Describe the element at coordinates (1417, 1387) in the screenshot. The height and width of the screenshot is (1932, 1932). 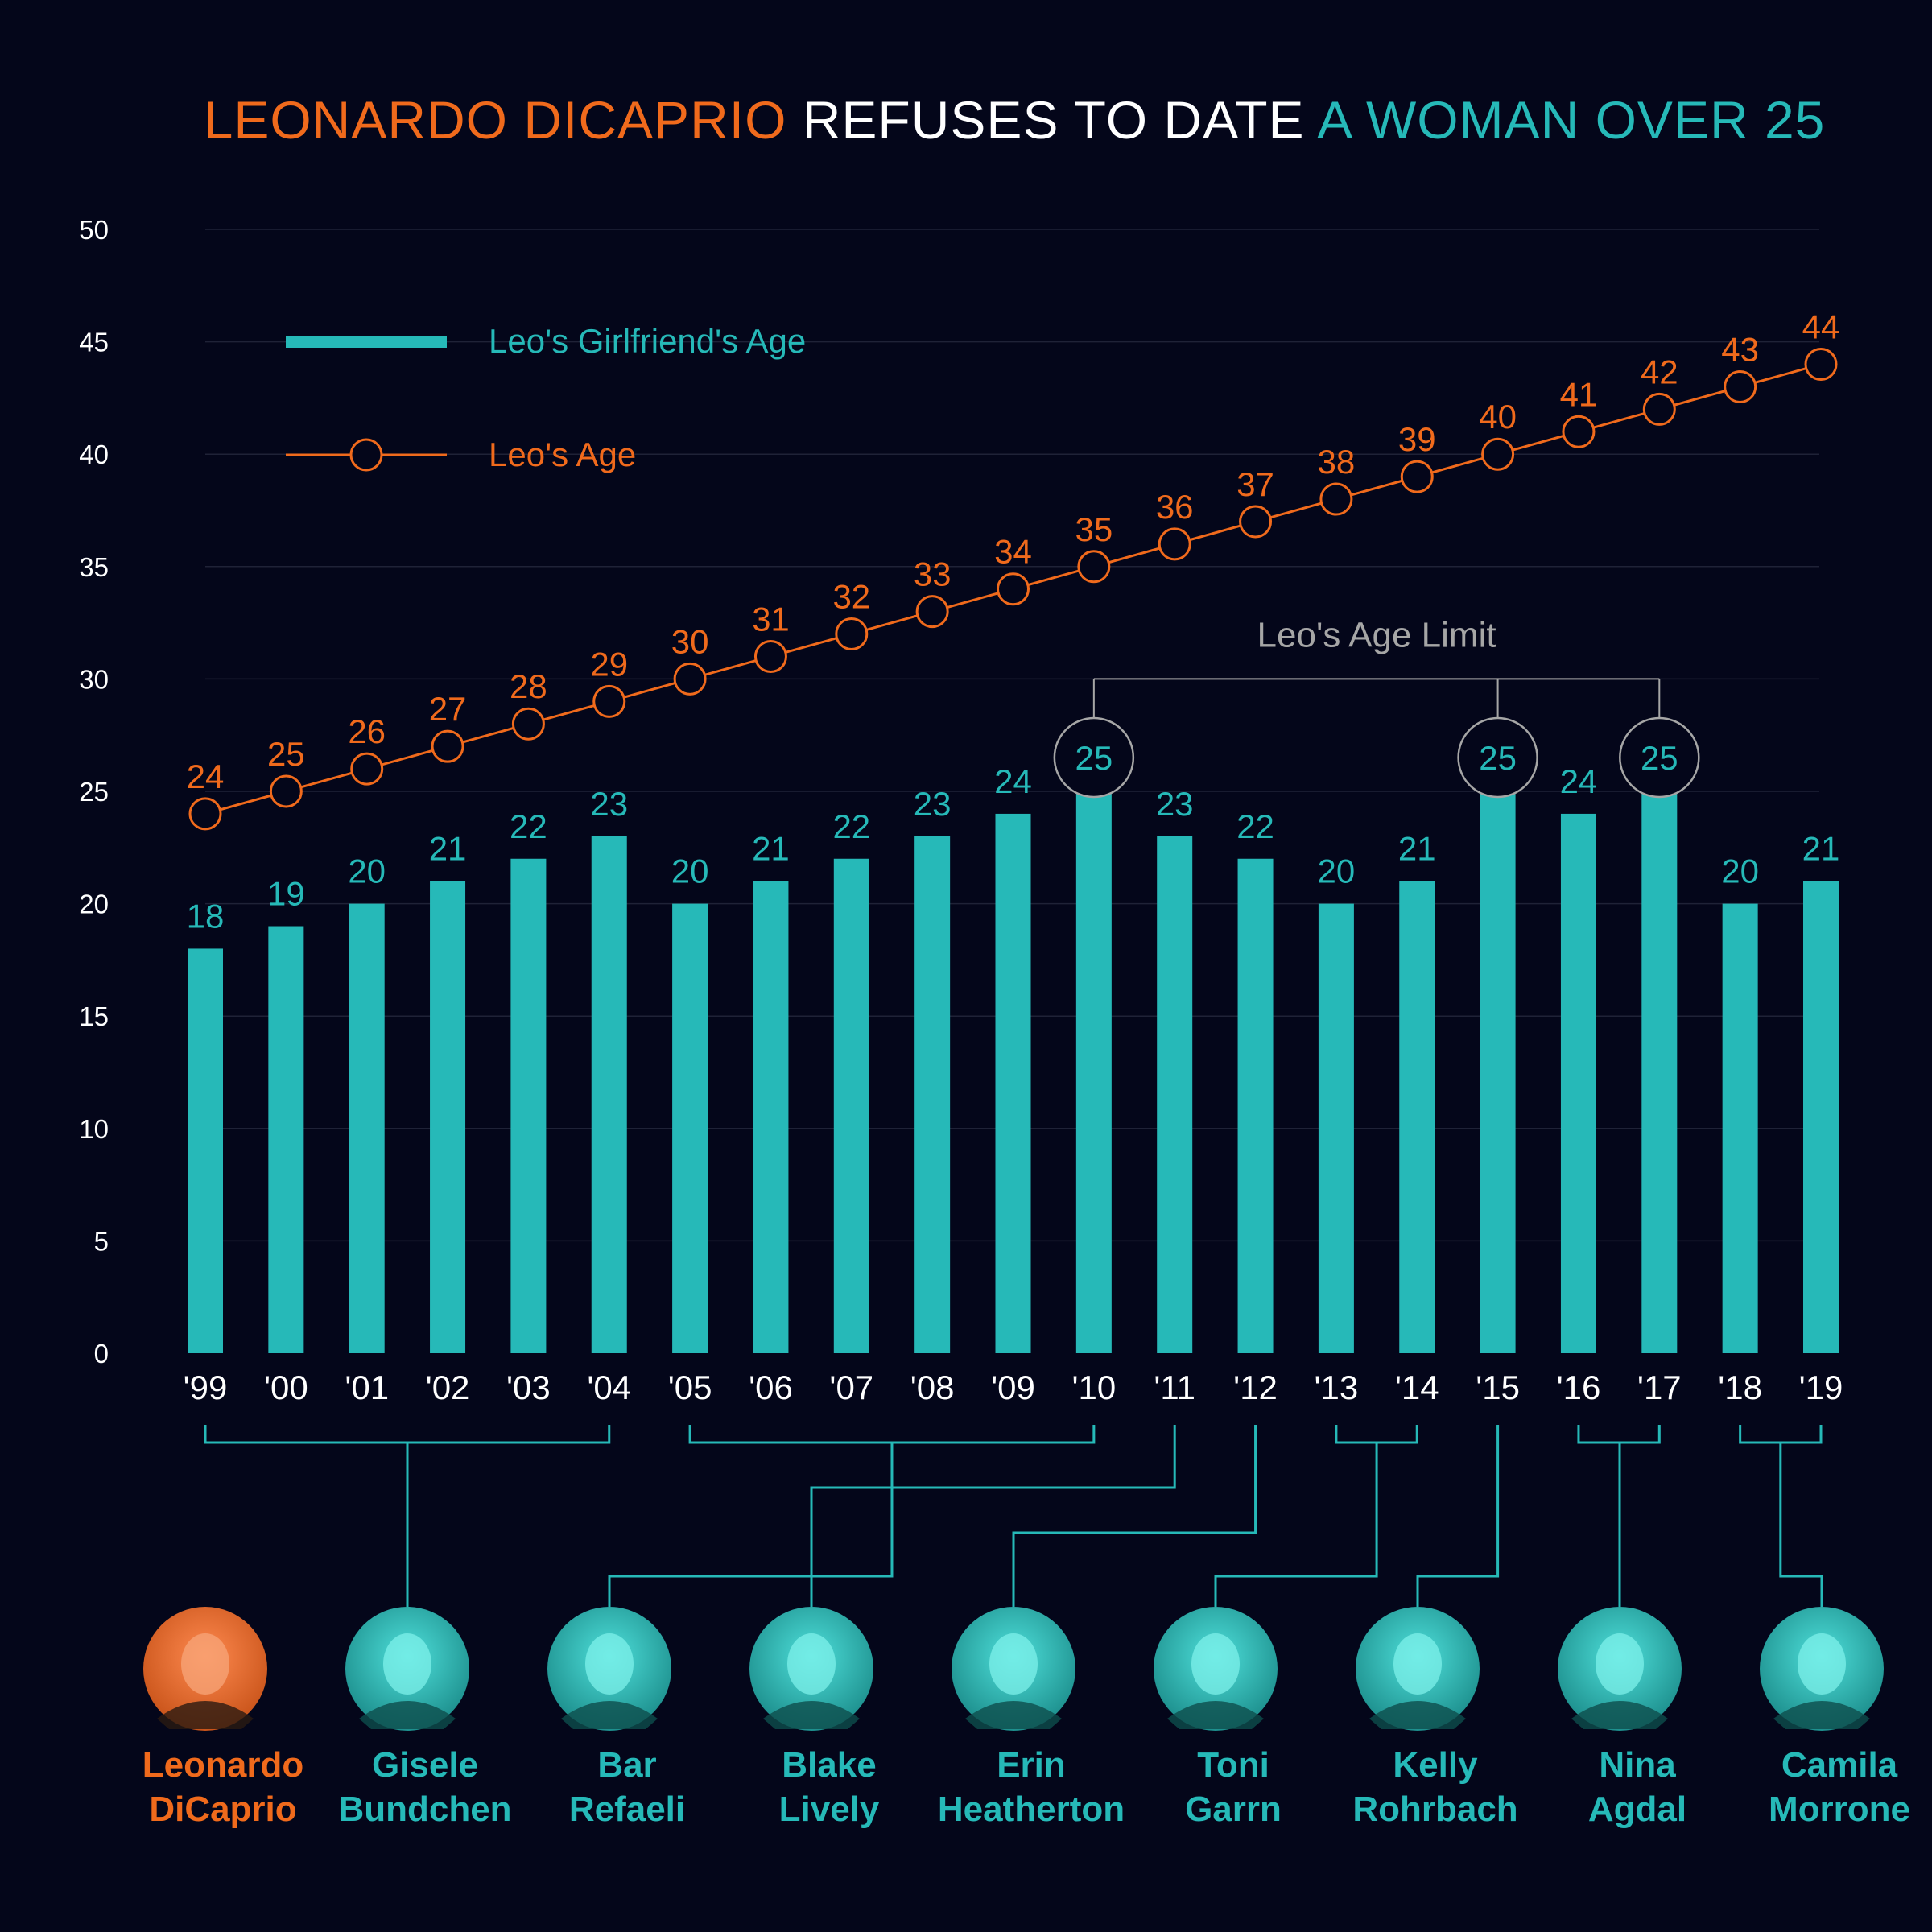
I see `x-tick-label: '14` at that location.